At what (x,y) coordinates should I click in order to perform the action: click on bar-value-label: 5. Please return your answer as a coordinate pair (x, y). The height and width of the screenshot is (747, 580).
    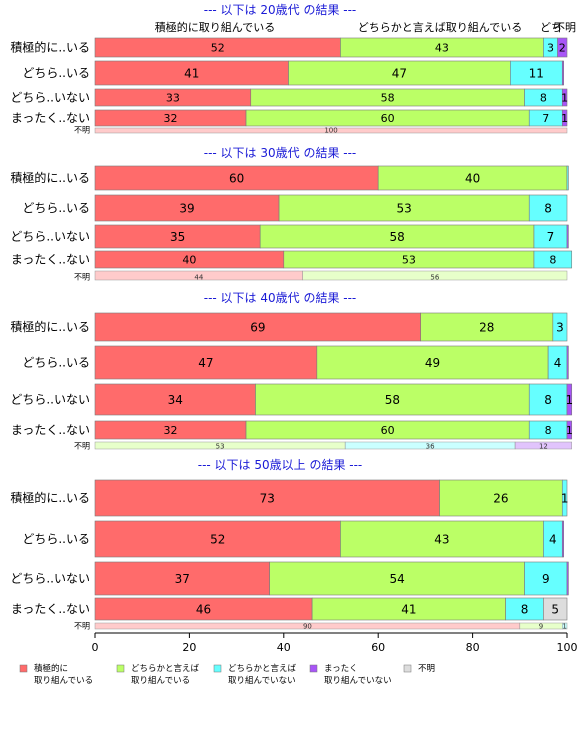
    Looking at the image, I should click on (555, 610).